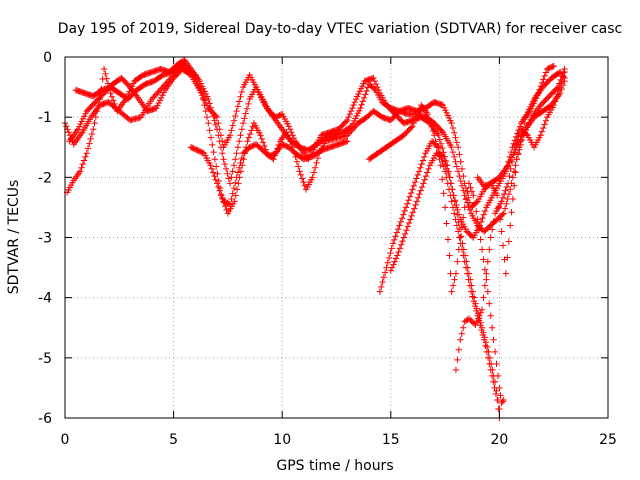 The height and width of the screenshot is (480, 640). Describe the element at coordinates (510, 221) in the screenshot. I see `series-track-h` at that location.